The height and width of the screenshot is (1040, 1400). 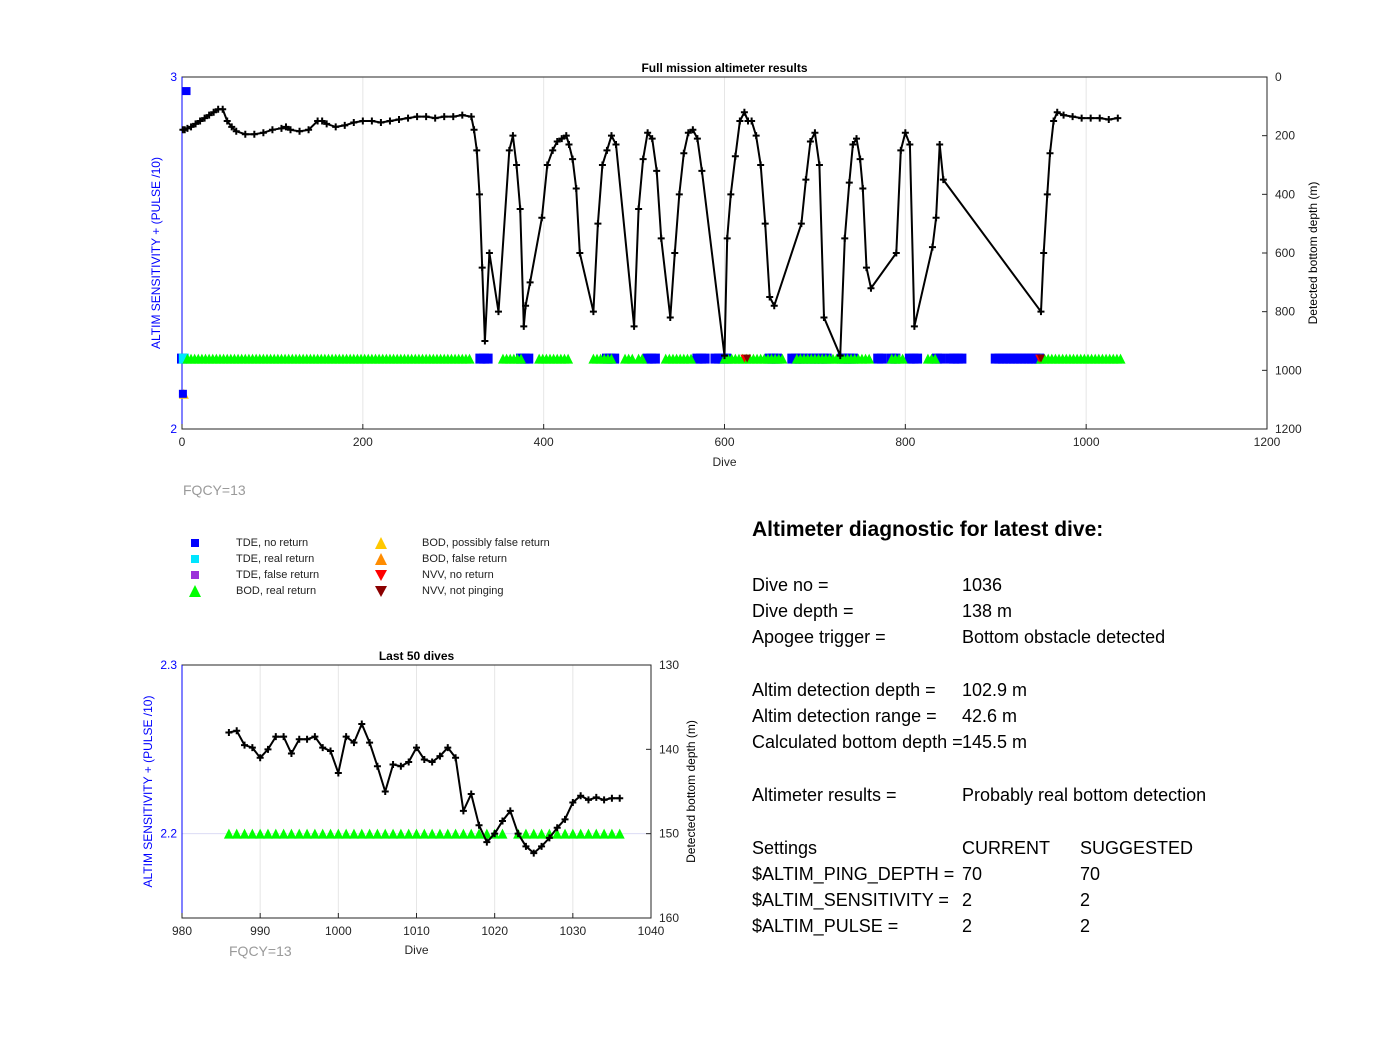 I want to click on x-tick-label: 1200, so click(x=1267, y=442).